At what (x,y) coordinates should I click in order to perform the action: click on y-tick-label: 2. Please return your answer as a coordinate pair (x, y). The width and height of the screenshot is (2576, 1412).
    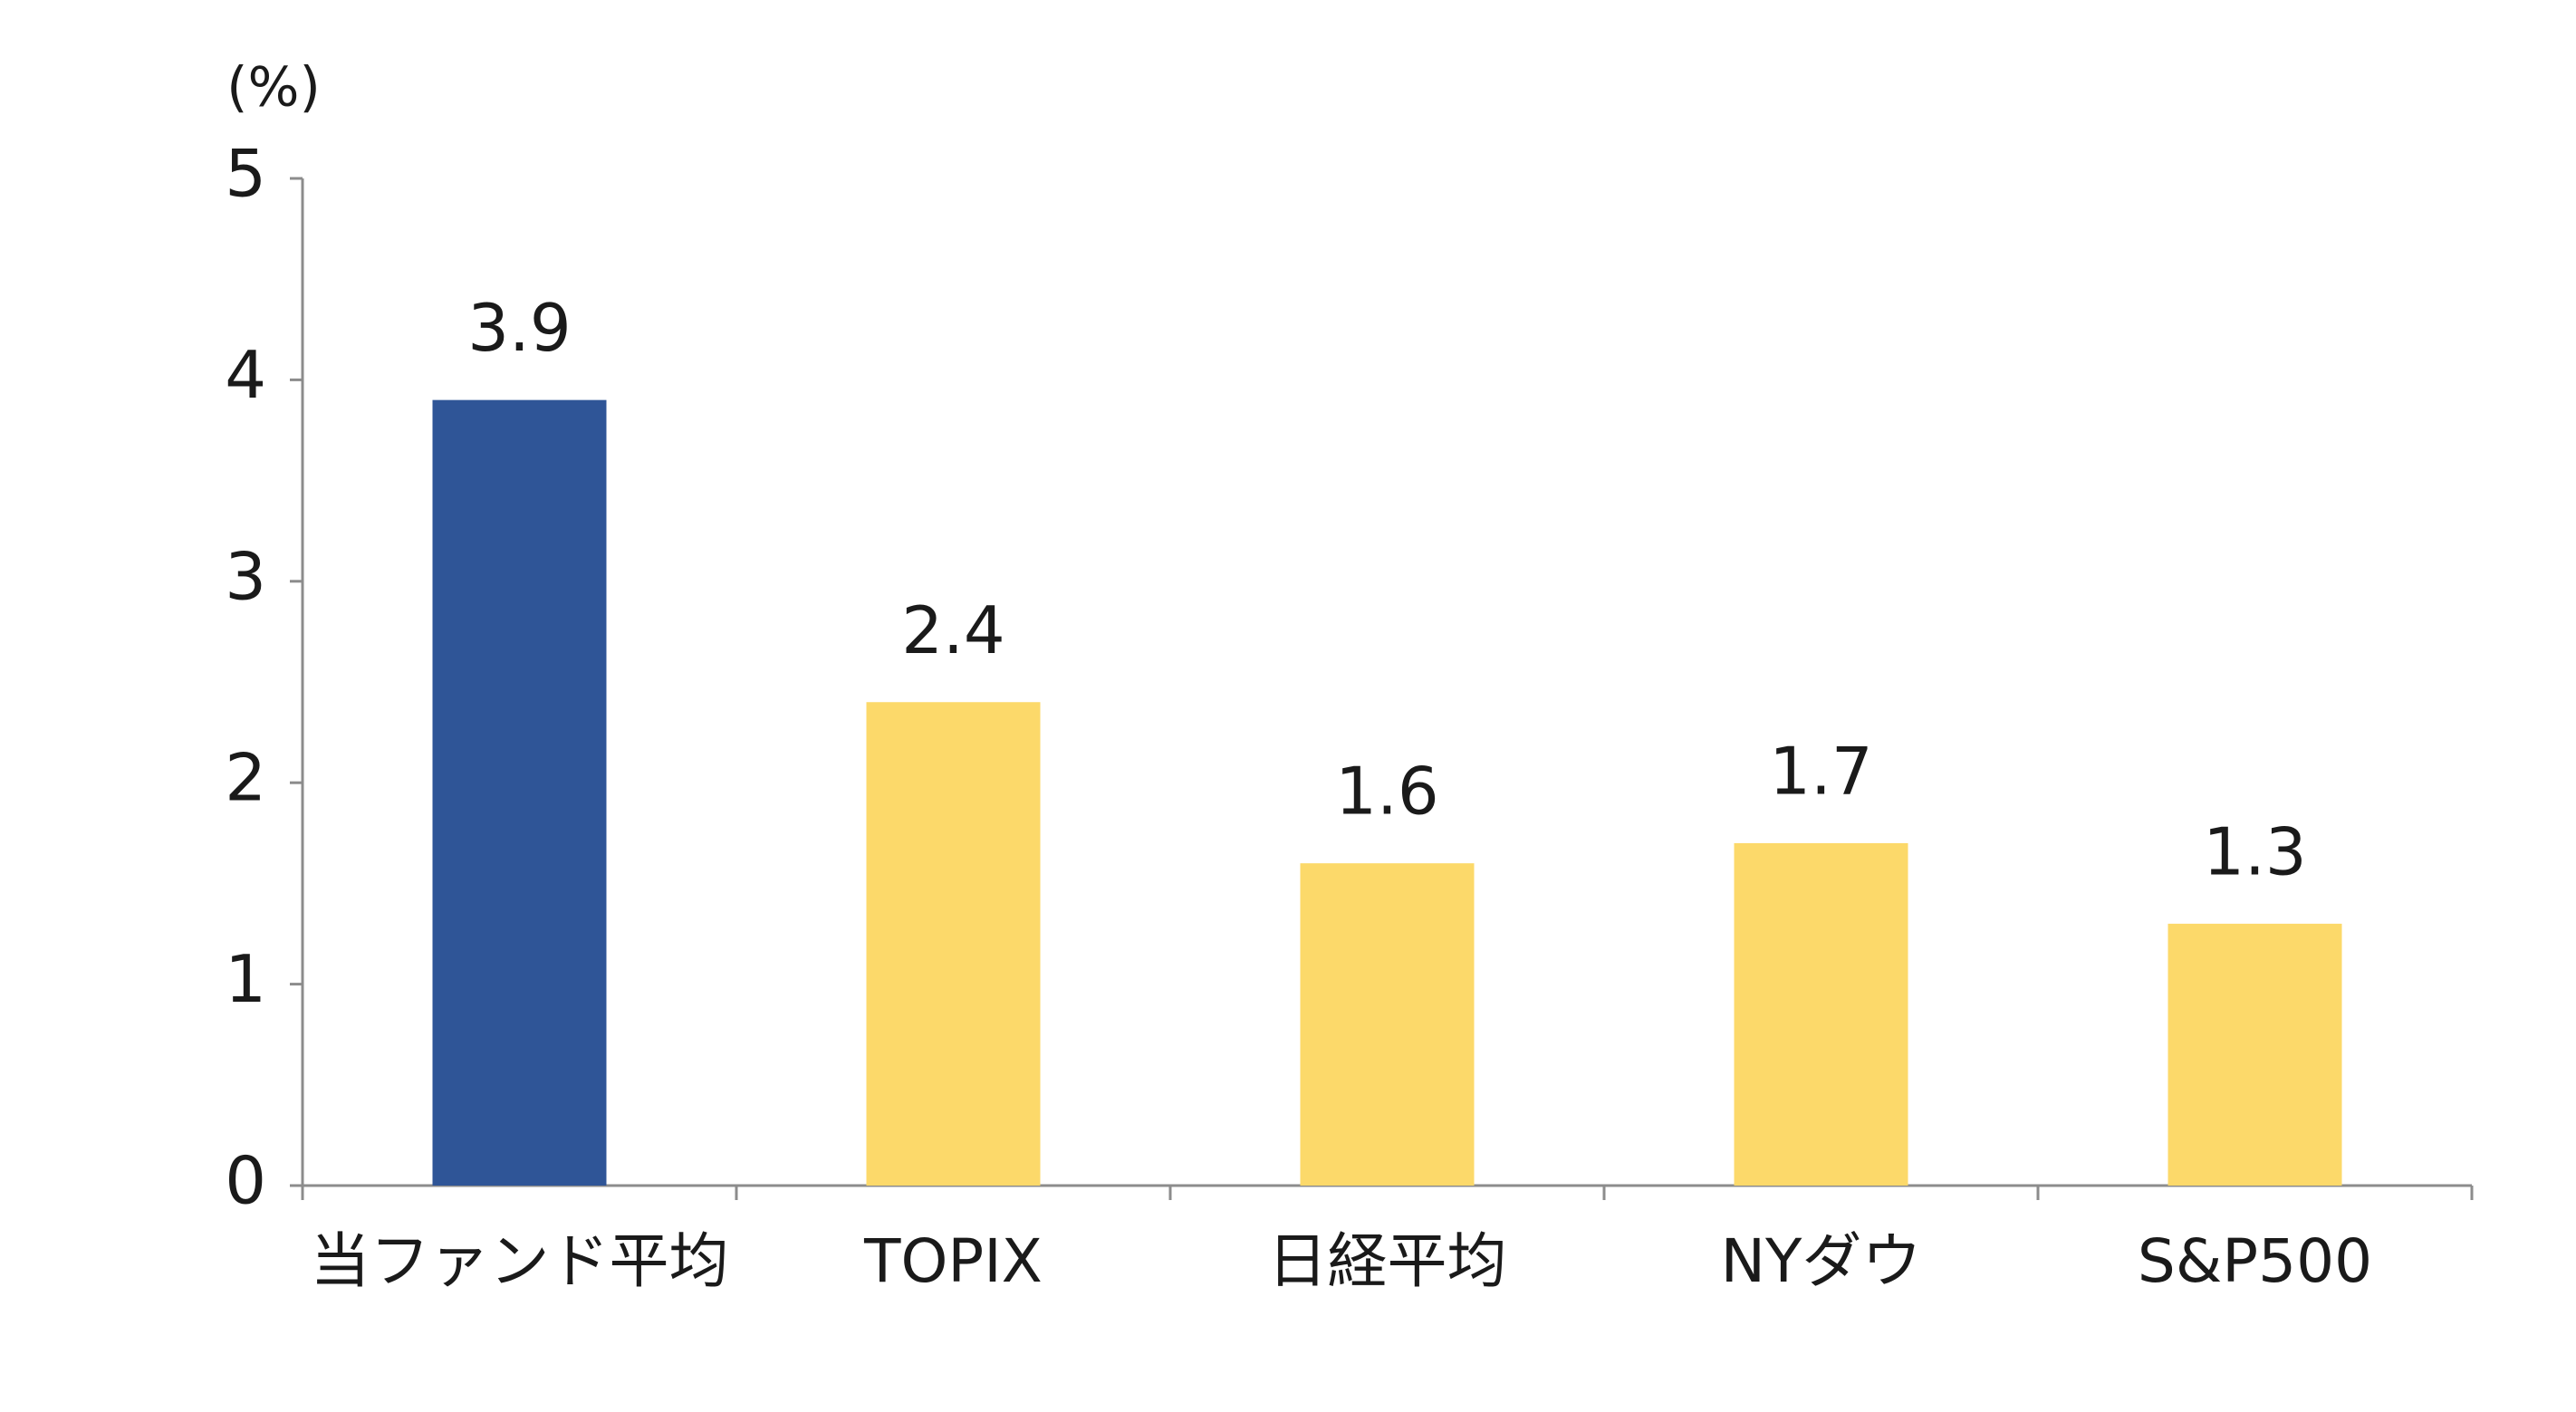
    Looking at the image, I should click on (245, 778).